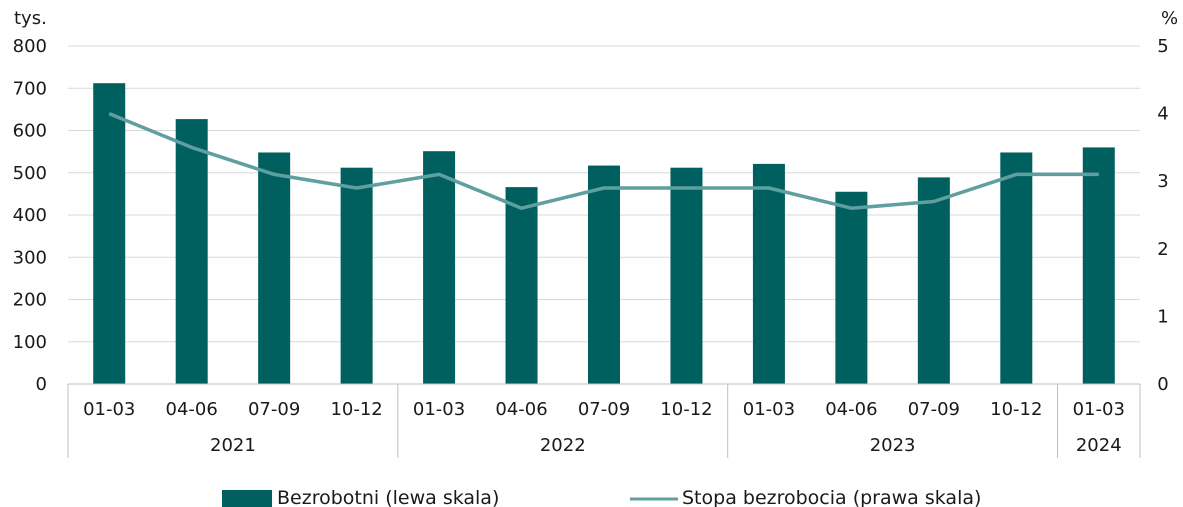  I want to click on right-tick-label: 2, so click(1162, 249).